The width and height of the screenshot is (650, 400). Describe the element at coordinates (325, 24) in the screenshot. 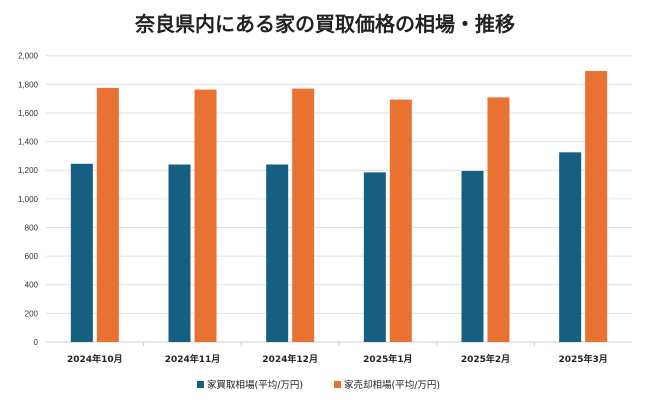

I see `chart-title: 奈良県内にある家の買取価格の相場・推移` at that location.